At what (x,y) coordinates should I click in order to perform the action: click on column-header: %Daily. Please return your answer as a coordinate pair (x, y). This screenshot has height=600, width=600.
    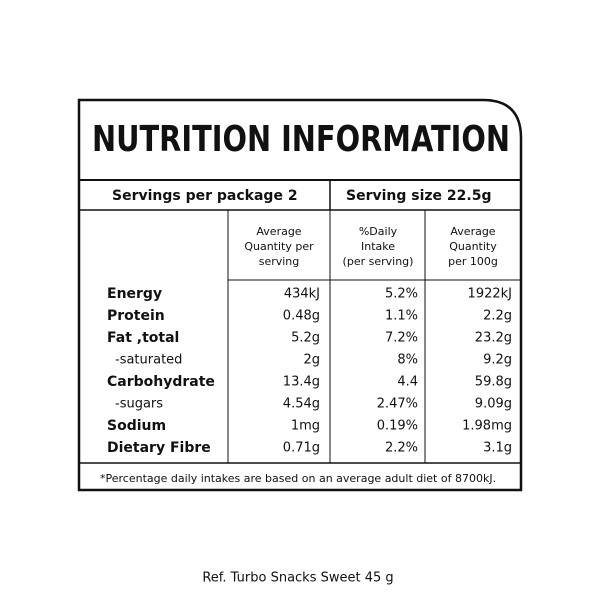
    Looking at the image, I should click on (378, 231).